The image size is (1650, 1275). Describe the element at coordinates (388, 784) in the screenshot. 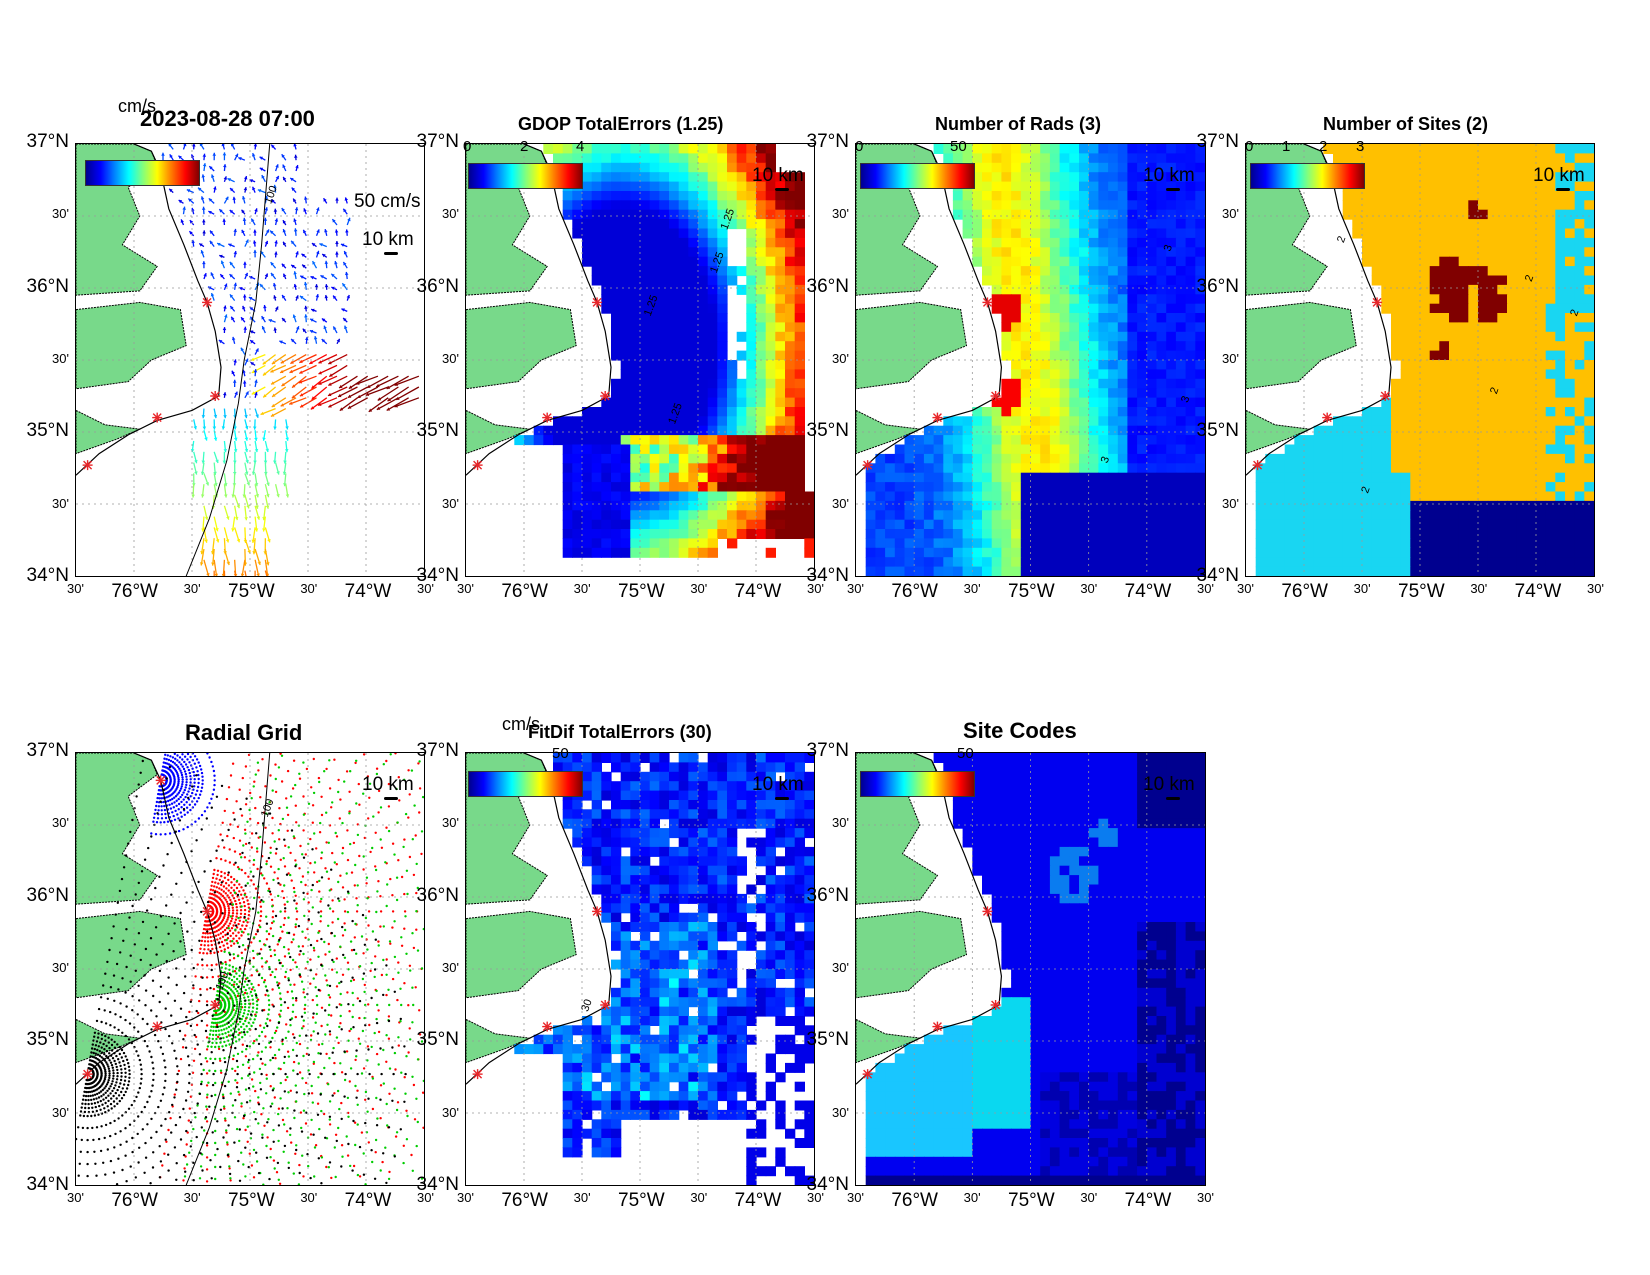

I see `radgrid-distance-label: 10 km` at that location.